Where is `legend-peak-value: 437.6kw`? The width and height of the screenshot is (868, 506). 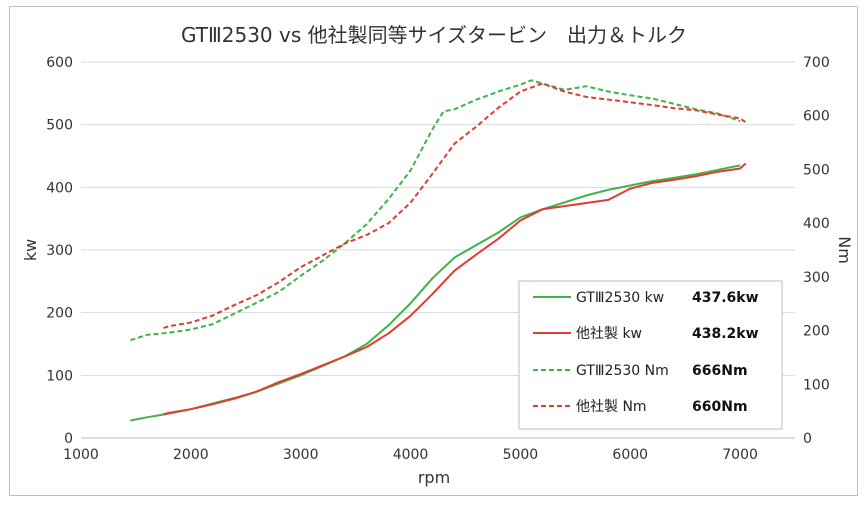 legend-peak-value: 437.6kw is located at coordinates (725, 298).